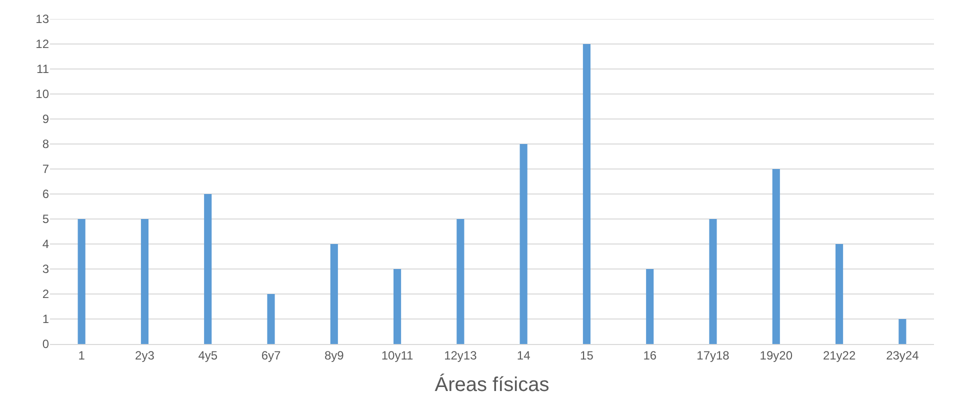 The width and height of the screenshot is (964, 419). Describe the element at coordinates (145, 355) in the screenshot. I see `x-tick-label: 2y3` at that location.